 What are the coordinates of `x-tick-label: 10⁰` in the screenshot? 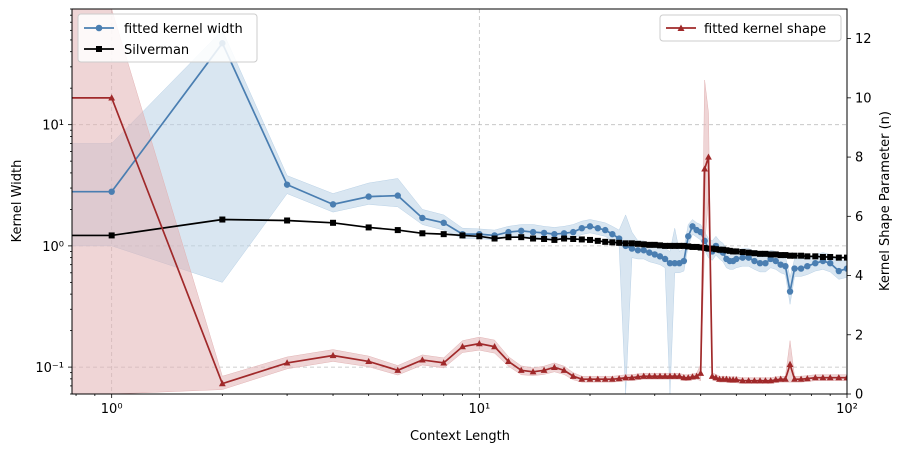 It's located at (112, 409).